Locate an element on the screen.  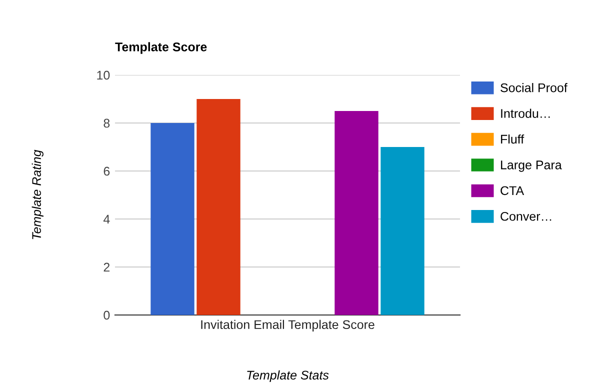
legend-label: Social Proof is located at coordinates (534, 87).